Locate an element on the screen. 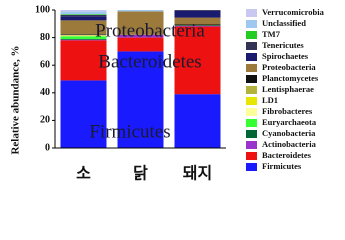 This screenshot has width=345, height=240. legend-label: Verrucomicrobia is located at coordinates (293, 12).